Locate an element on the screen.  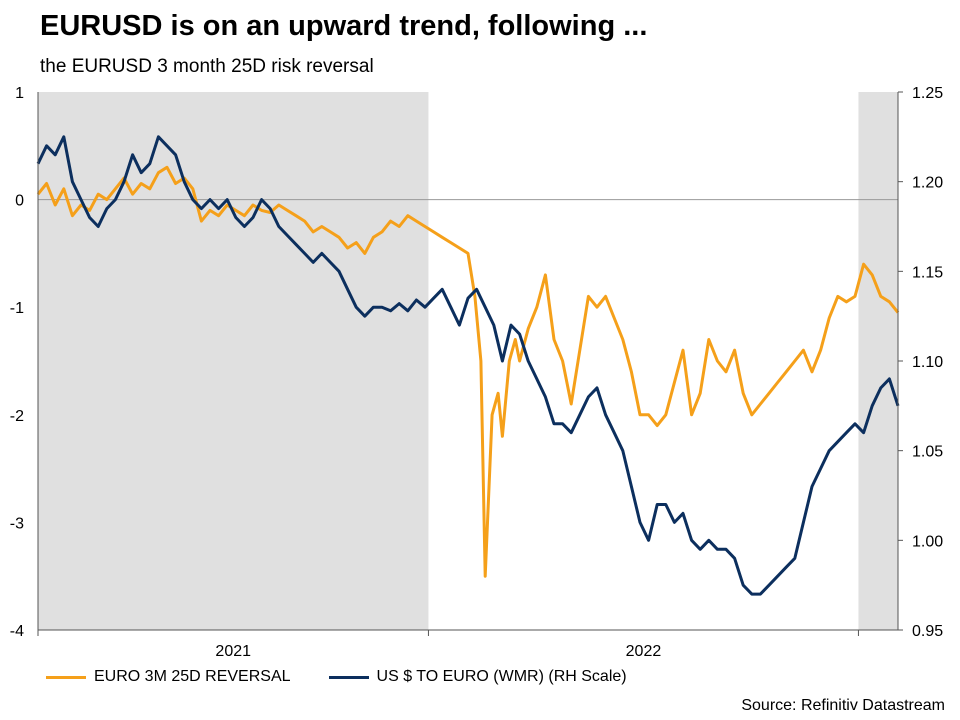
right-tick-label: 1.15 is located at coordinates (927, 272).